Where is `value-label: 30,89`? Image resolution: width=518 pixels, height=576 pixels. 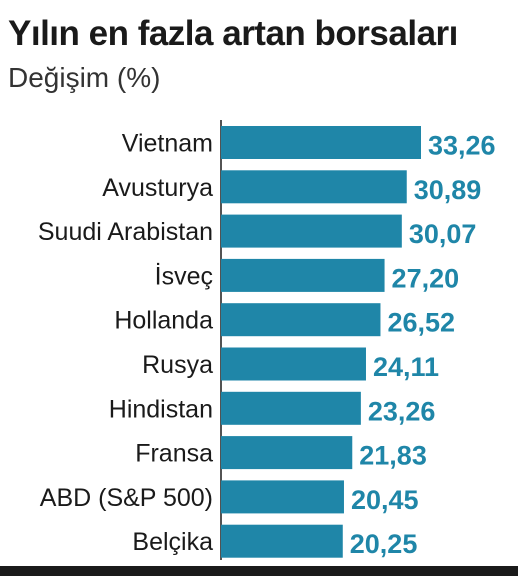 value-label: 30,89 is located at coordinates (448, 190).